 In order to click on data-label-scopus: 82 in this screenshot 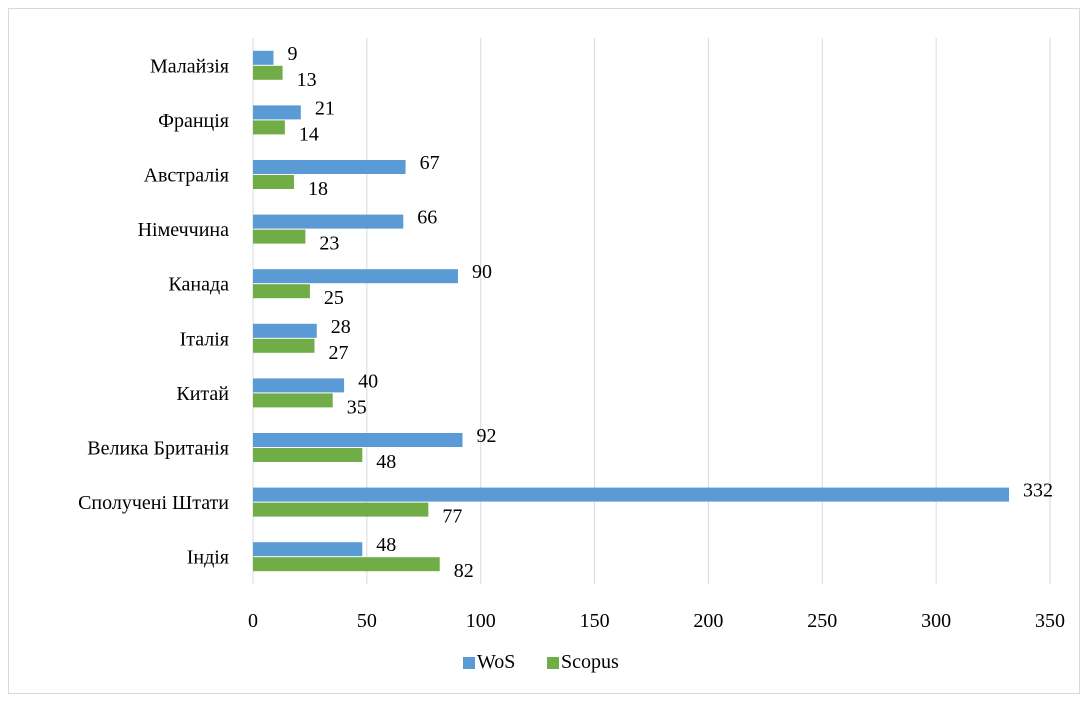, I will do `click(464, 571)`.